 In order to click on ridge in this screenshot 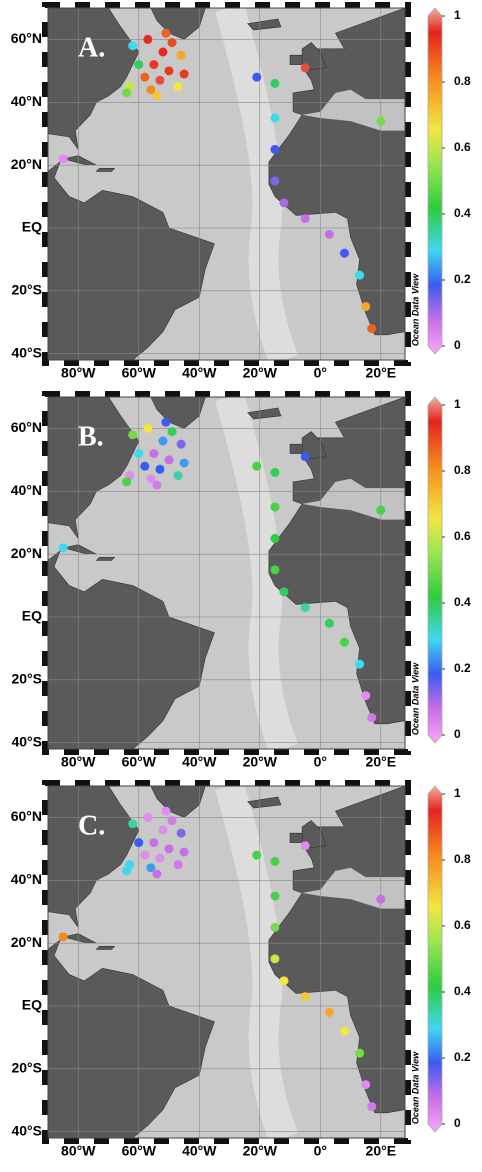, I will do `click(256, 962)`.